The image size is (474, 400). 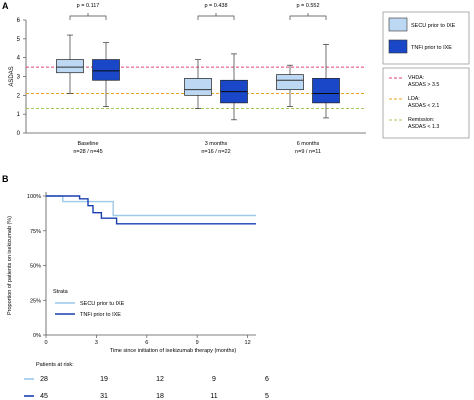 What do you see at coordinates (5, 6) in the screenshot?
I see `panel-label-a: A` at bounding box center [5, 6].